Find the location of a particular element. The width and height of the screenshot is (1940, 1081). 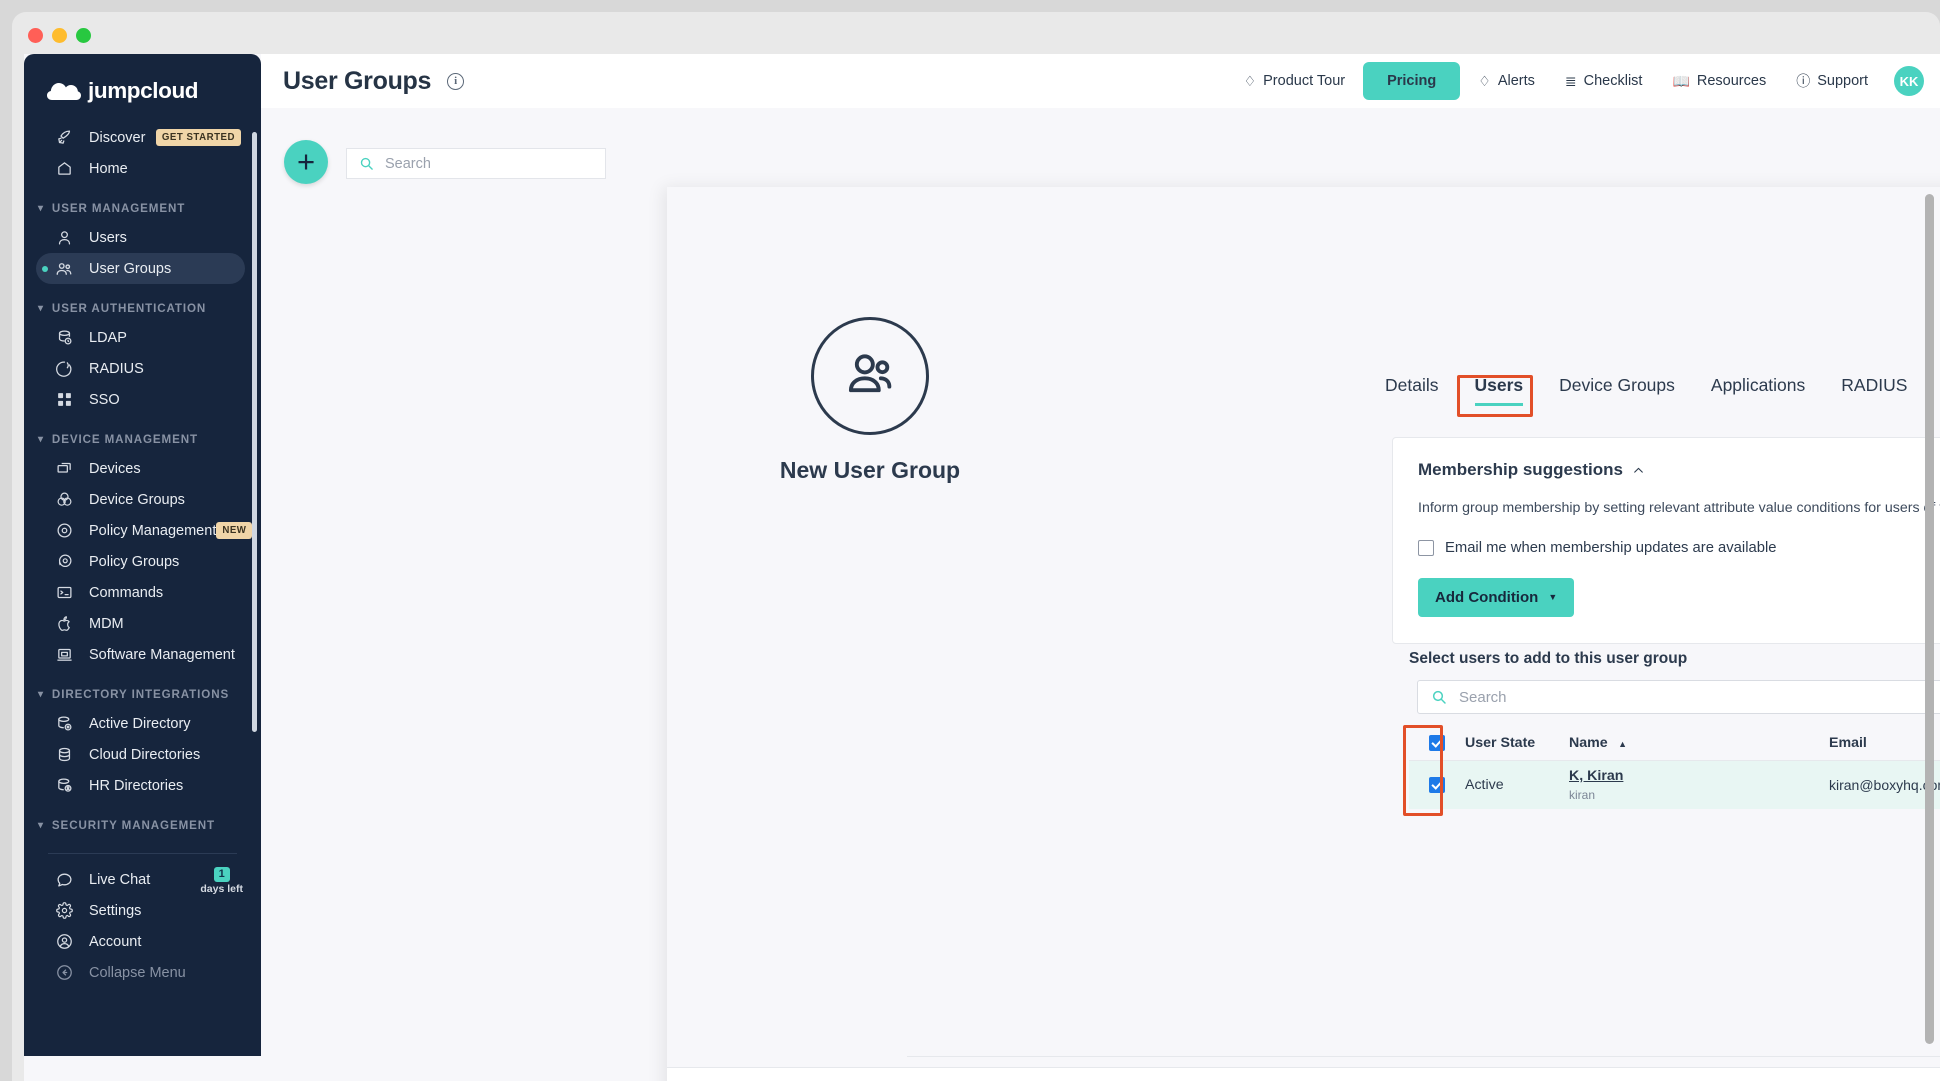

sidebar-item-live-chat: Live Chat 1 days left is located at coordinates (140, 879).